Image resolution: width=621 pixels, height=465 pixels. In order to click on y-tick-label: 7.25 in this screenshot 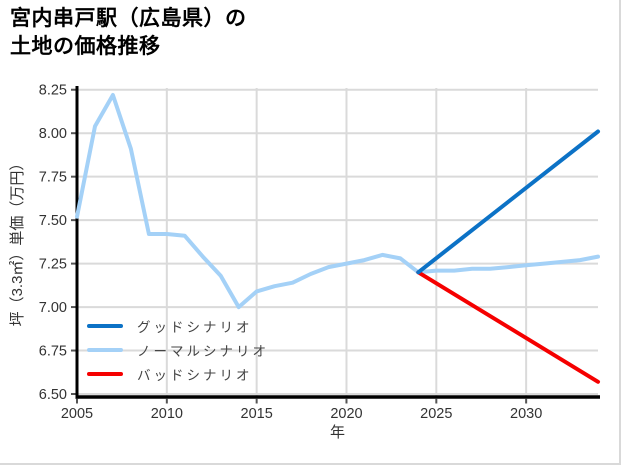, I will do `click(53, 265)`.